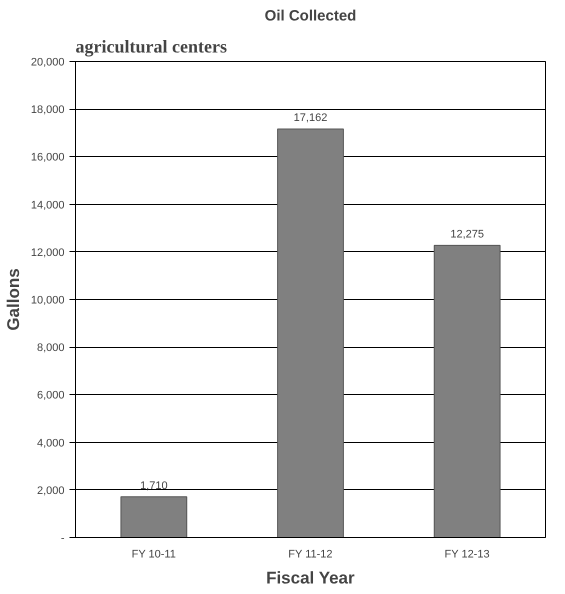 This screenshot has height=594, width=565. I want to click on chart-title: Oil Collected, so click(310, 16).